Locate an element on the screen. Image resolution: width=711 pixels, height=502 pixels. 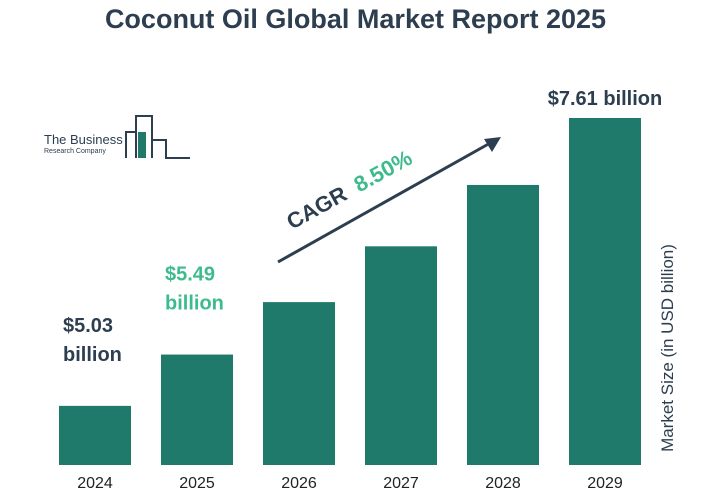
y-axis-label: Market Size (in USD billion) is located at coordinates (667, 348).